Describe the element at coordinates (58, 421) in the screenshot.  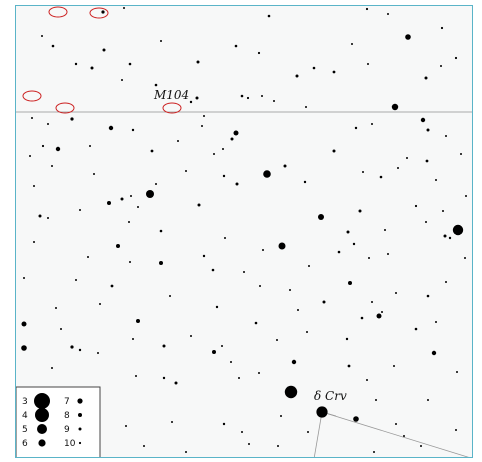
I see `magnitude-legend: 3 4 5 6 7 8 9 10` at that location.